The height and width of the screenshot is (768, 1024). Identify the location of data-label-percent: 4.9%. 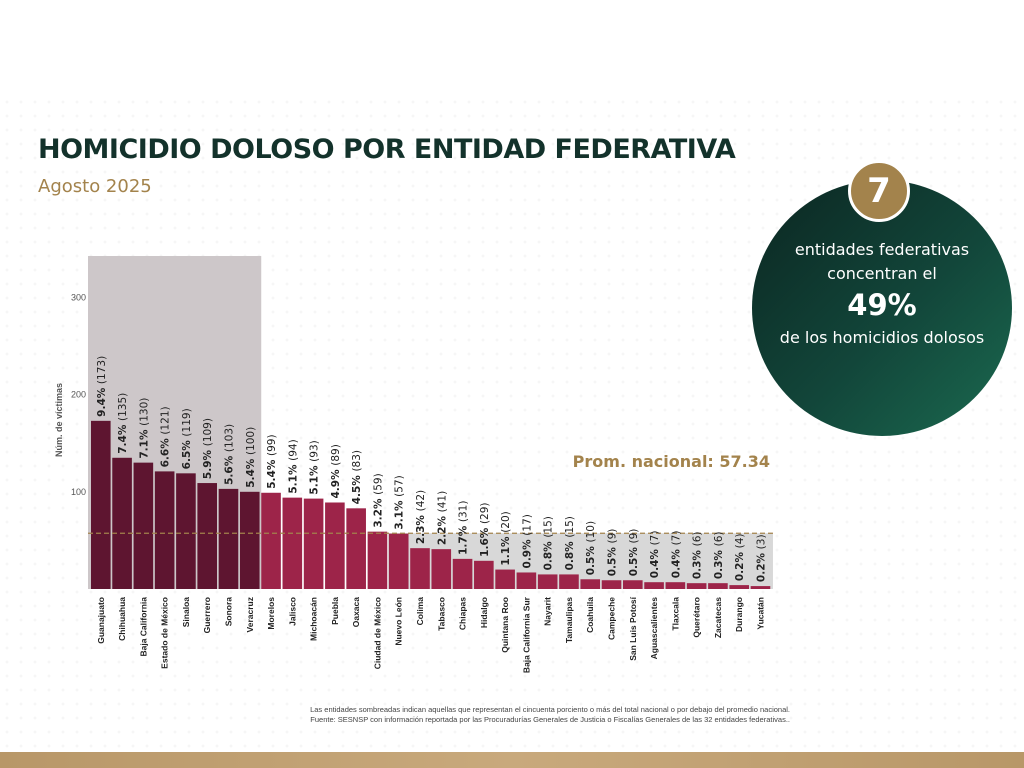
(336, 482).